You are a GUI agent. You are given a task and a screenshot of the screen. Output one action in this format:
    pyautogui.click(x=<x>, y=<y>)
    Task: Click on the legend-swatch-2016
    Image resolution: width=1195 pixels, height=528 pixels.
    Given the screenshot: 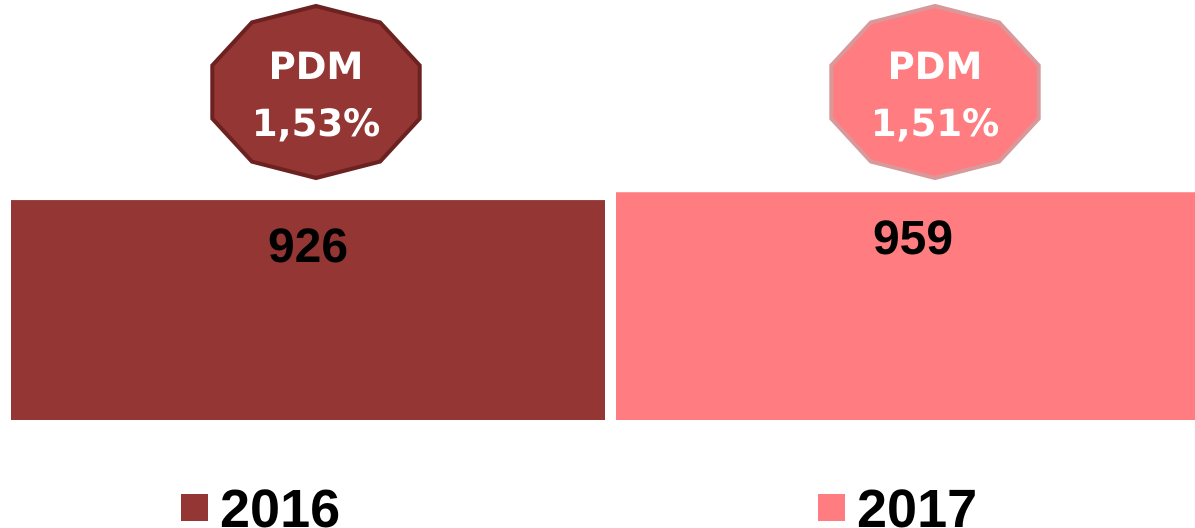 What is the action you would take?
    pyautogui.click(x=194, y=507)
    